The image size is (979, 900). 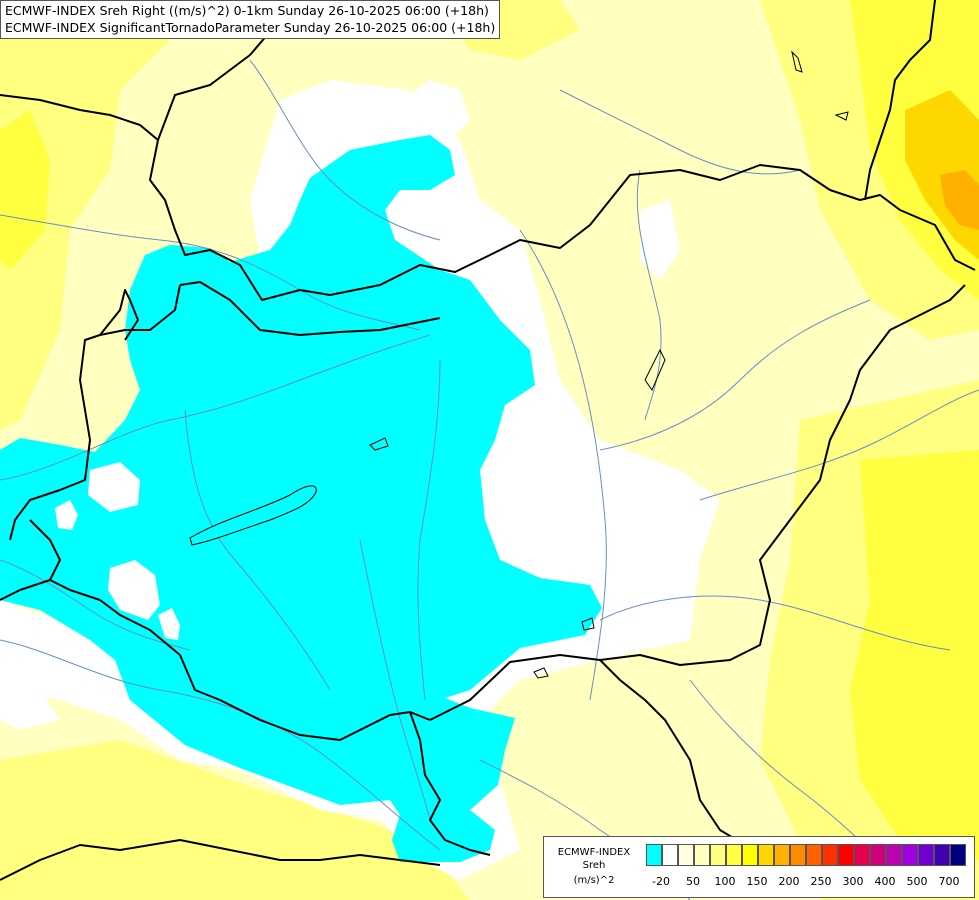 I want to click on border-hungary-west, so click(x=310, y=308).